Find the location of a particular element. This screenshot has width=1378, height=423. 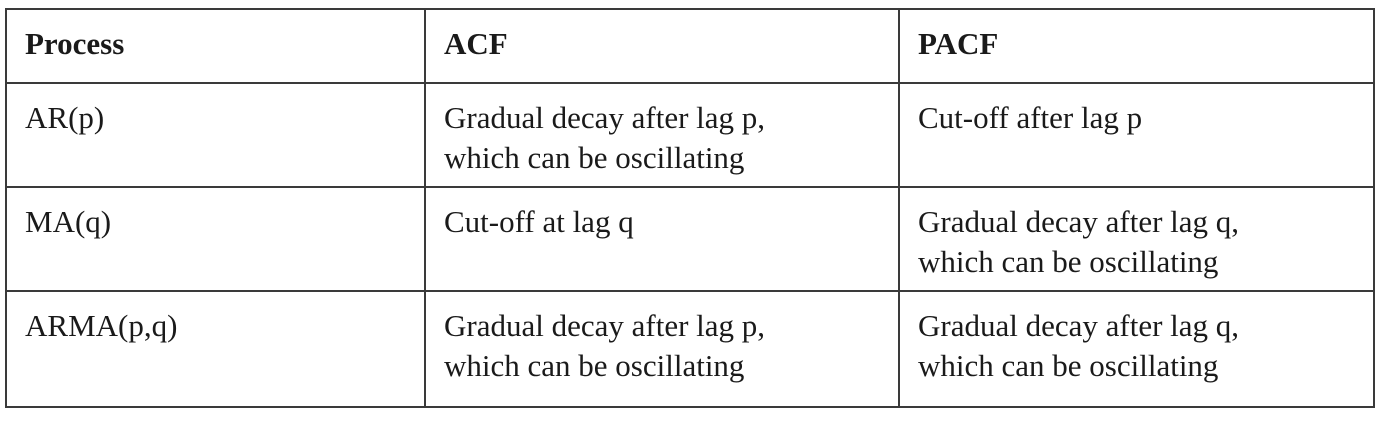

cell-process: ARMA(p,q) is located at coordinates (215, 349).